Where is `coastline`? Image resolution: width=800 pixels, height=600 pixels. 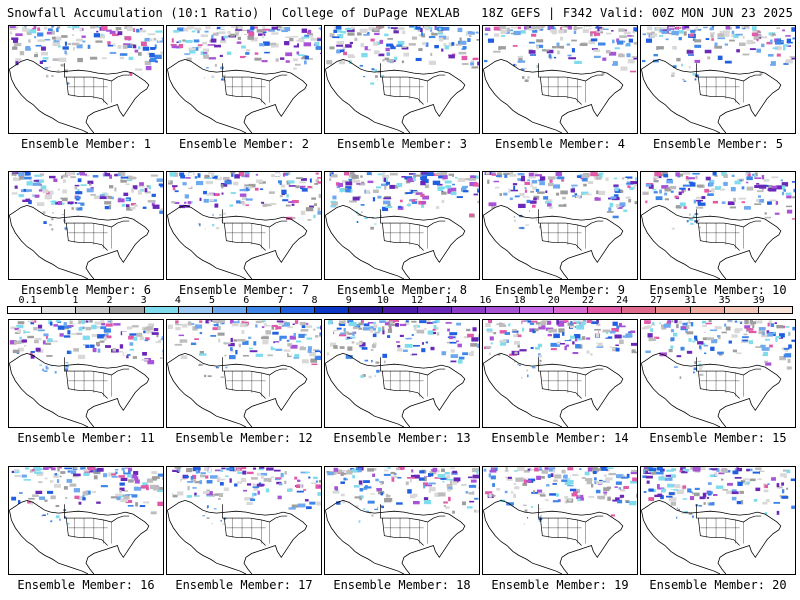
coastline is located at coordinates (711, 536).